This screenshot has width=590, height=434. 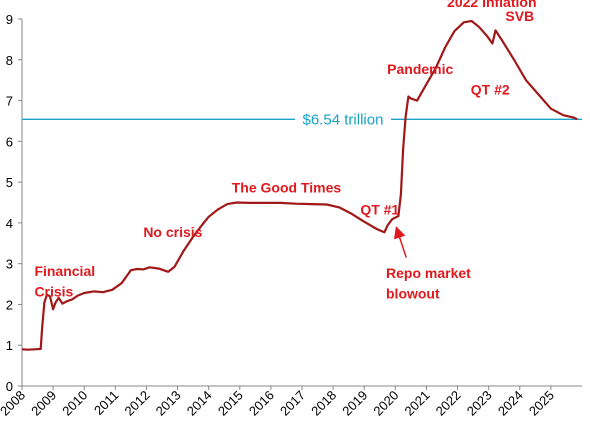 I want to click on x-tick-label: 2015, so click(x=230, y=403).